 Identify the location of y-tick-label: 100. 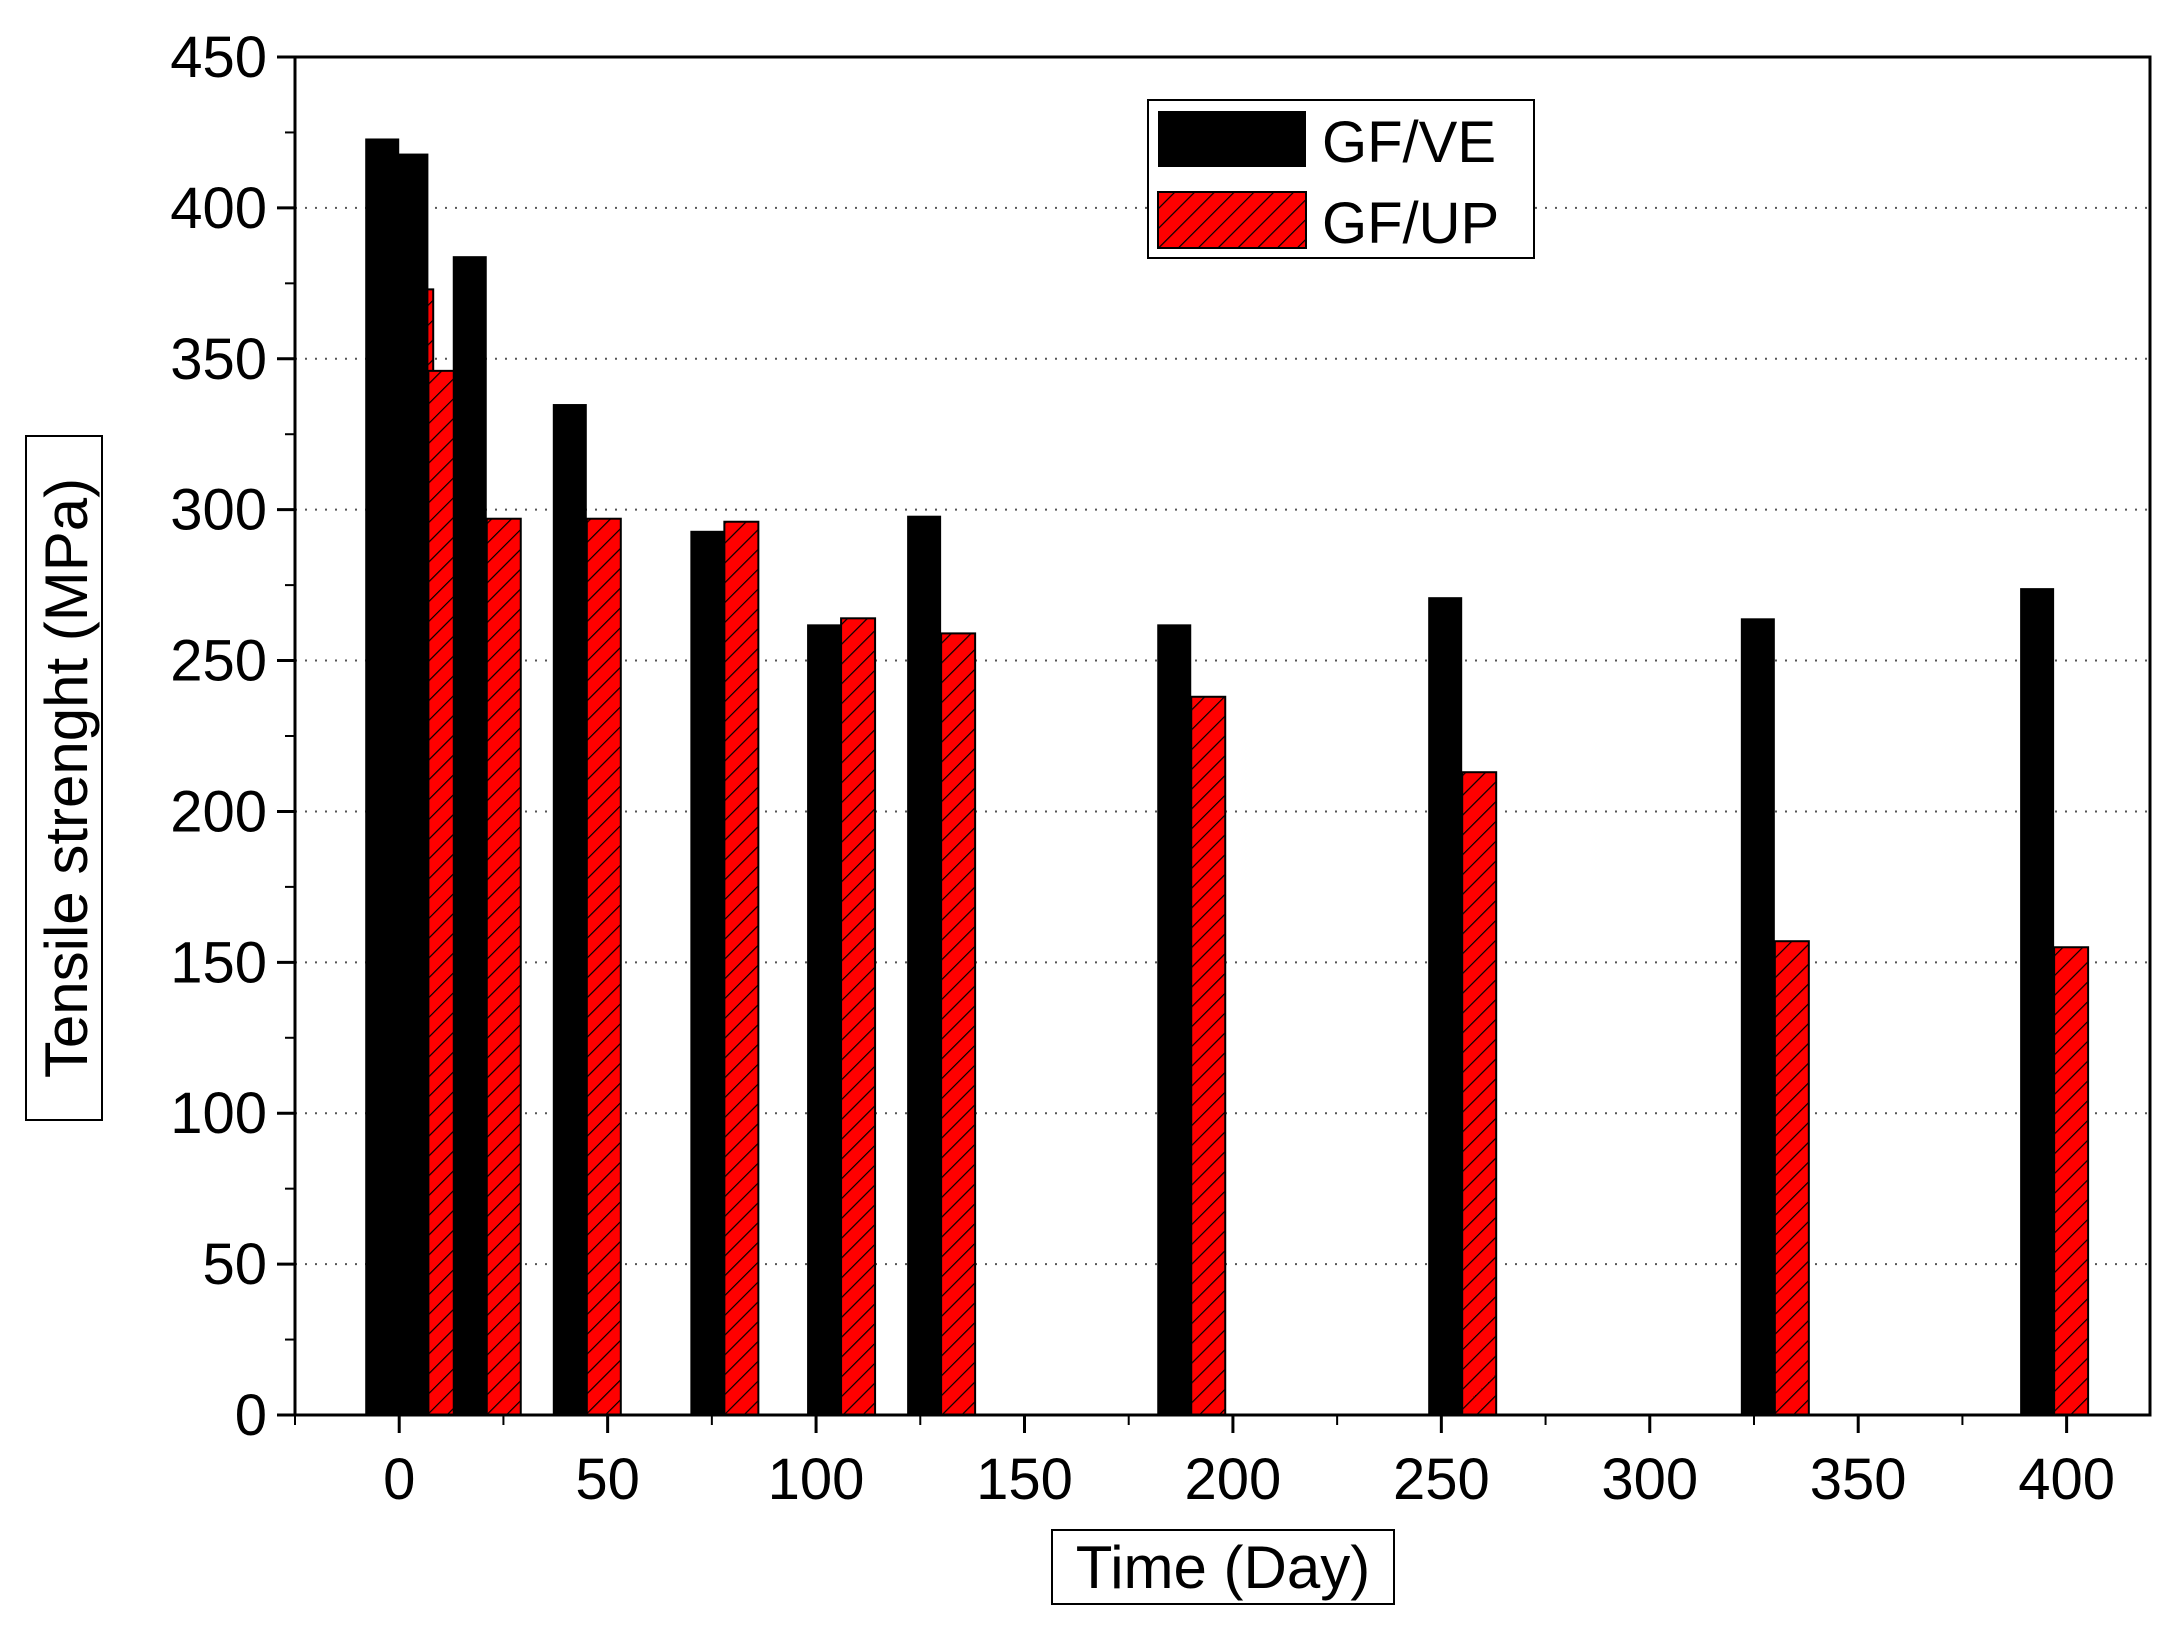
(218, 1113).